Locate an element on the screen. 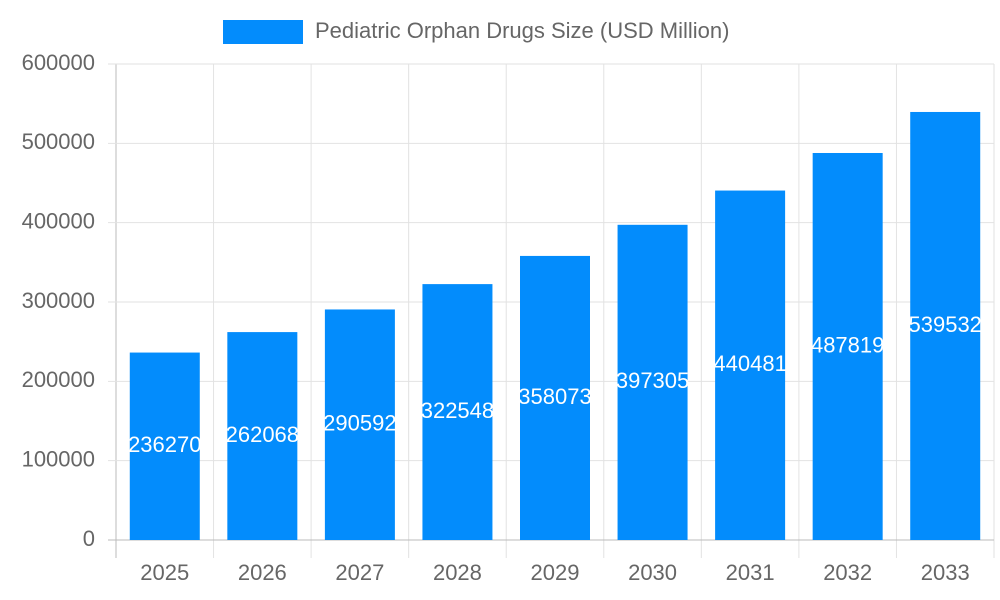 This screenshot has width=1000, height=600. data-label: 236270 is located at coordinates (164, 444).